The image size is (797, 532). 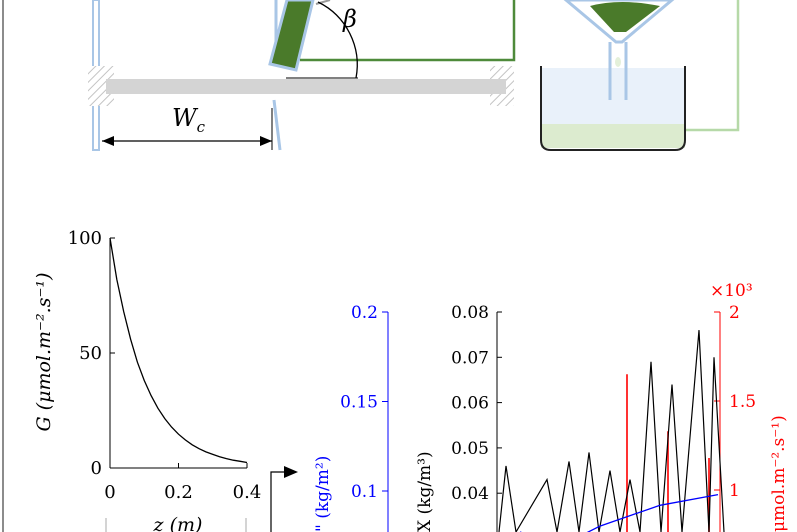 What do you see at coordinates (277, 125) in the screenshot?
I see `glass-wall-right-lower` at bounding box center [277, 125].